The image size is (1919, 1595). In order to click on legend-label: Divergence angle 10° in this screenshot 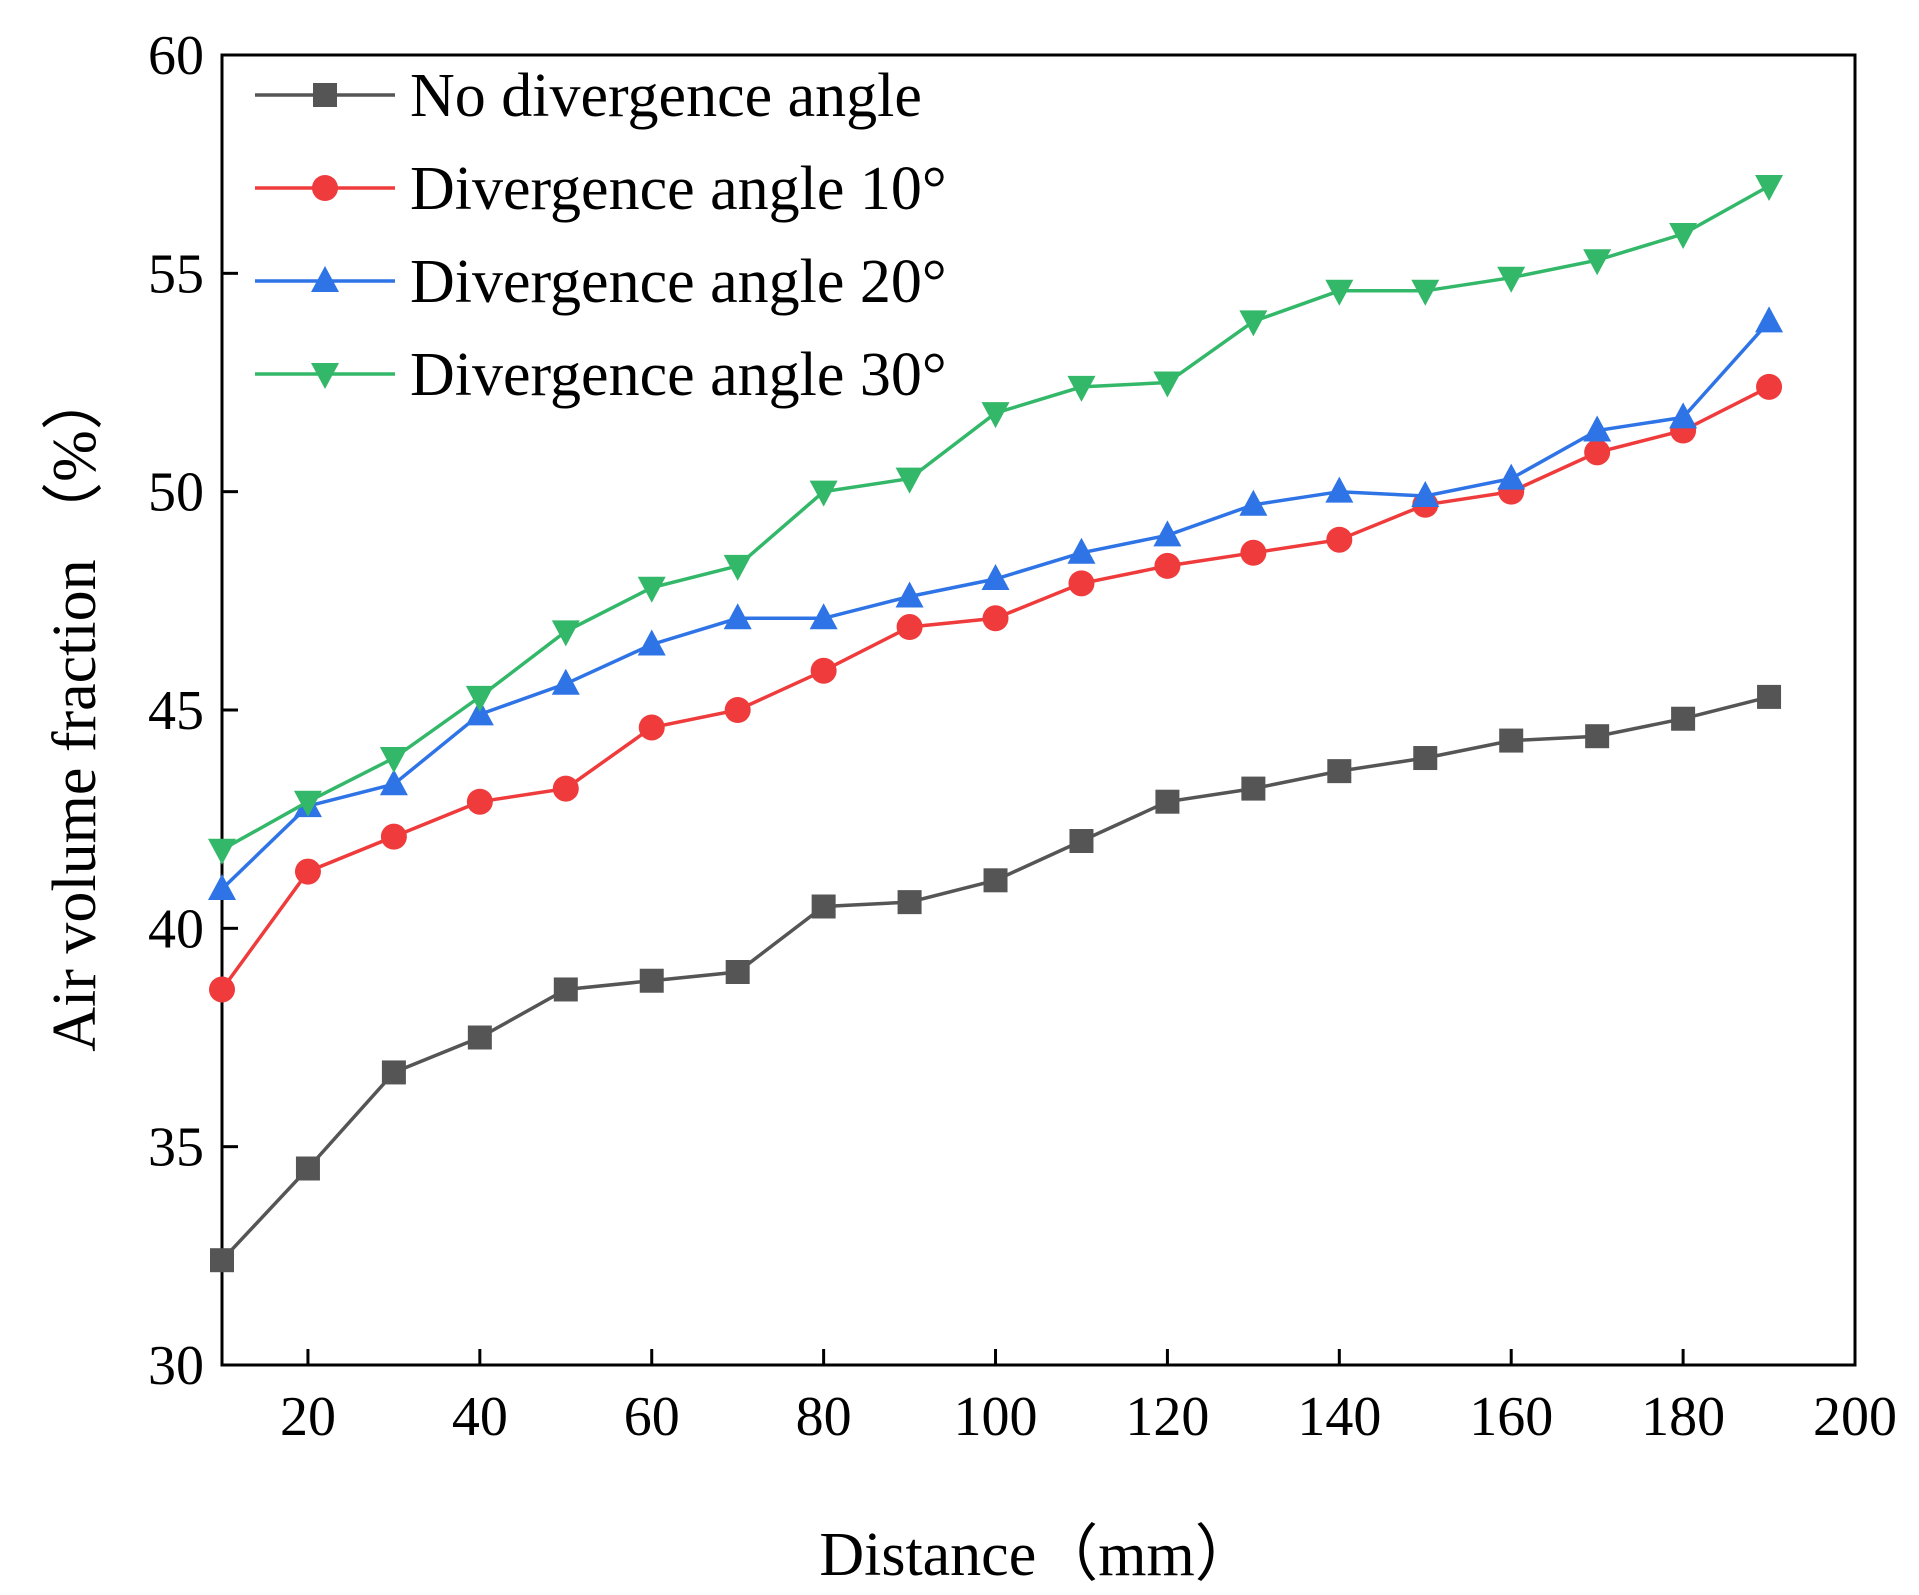, I will do `click(678, 189)`.